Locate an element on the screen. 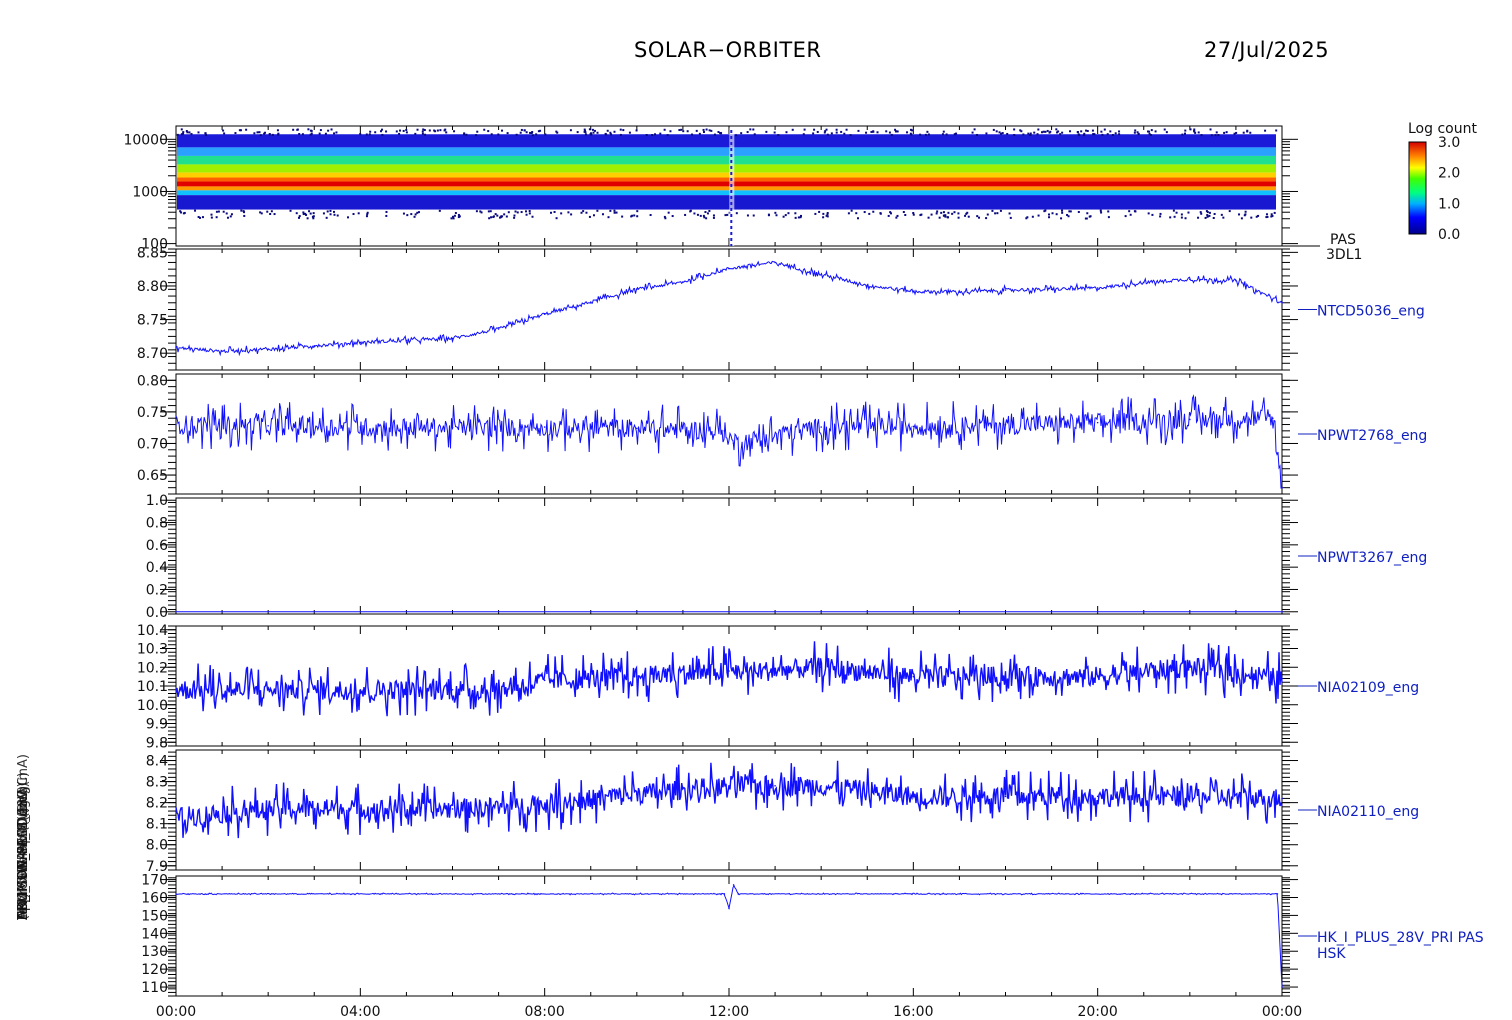  product-label: 3DL1 is located at coordinates (1344, 255).